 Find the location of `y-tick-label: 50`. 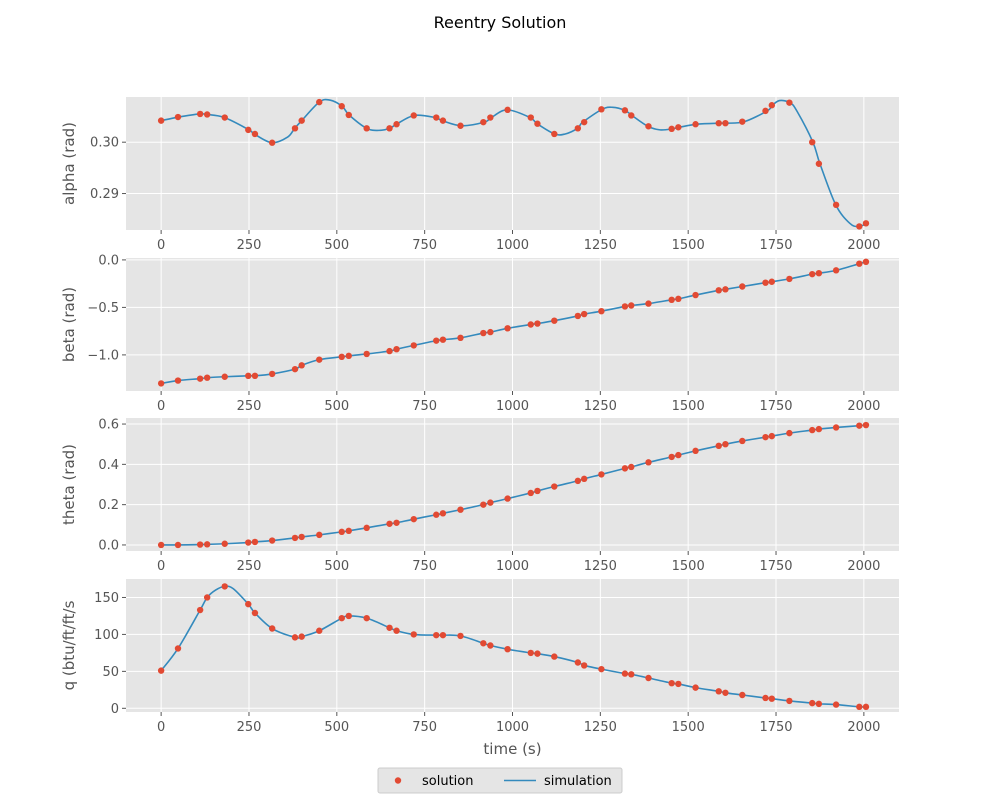

y-tick-label: 50 is located at coordinates (110, 672).